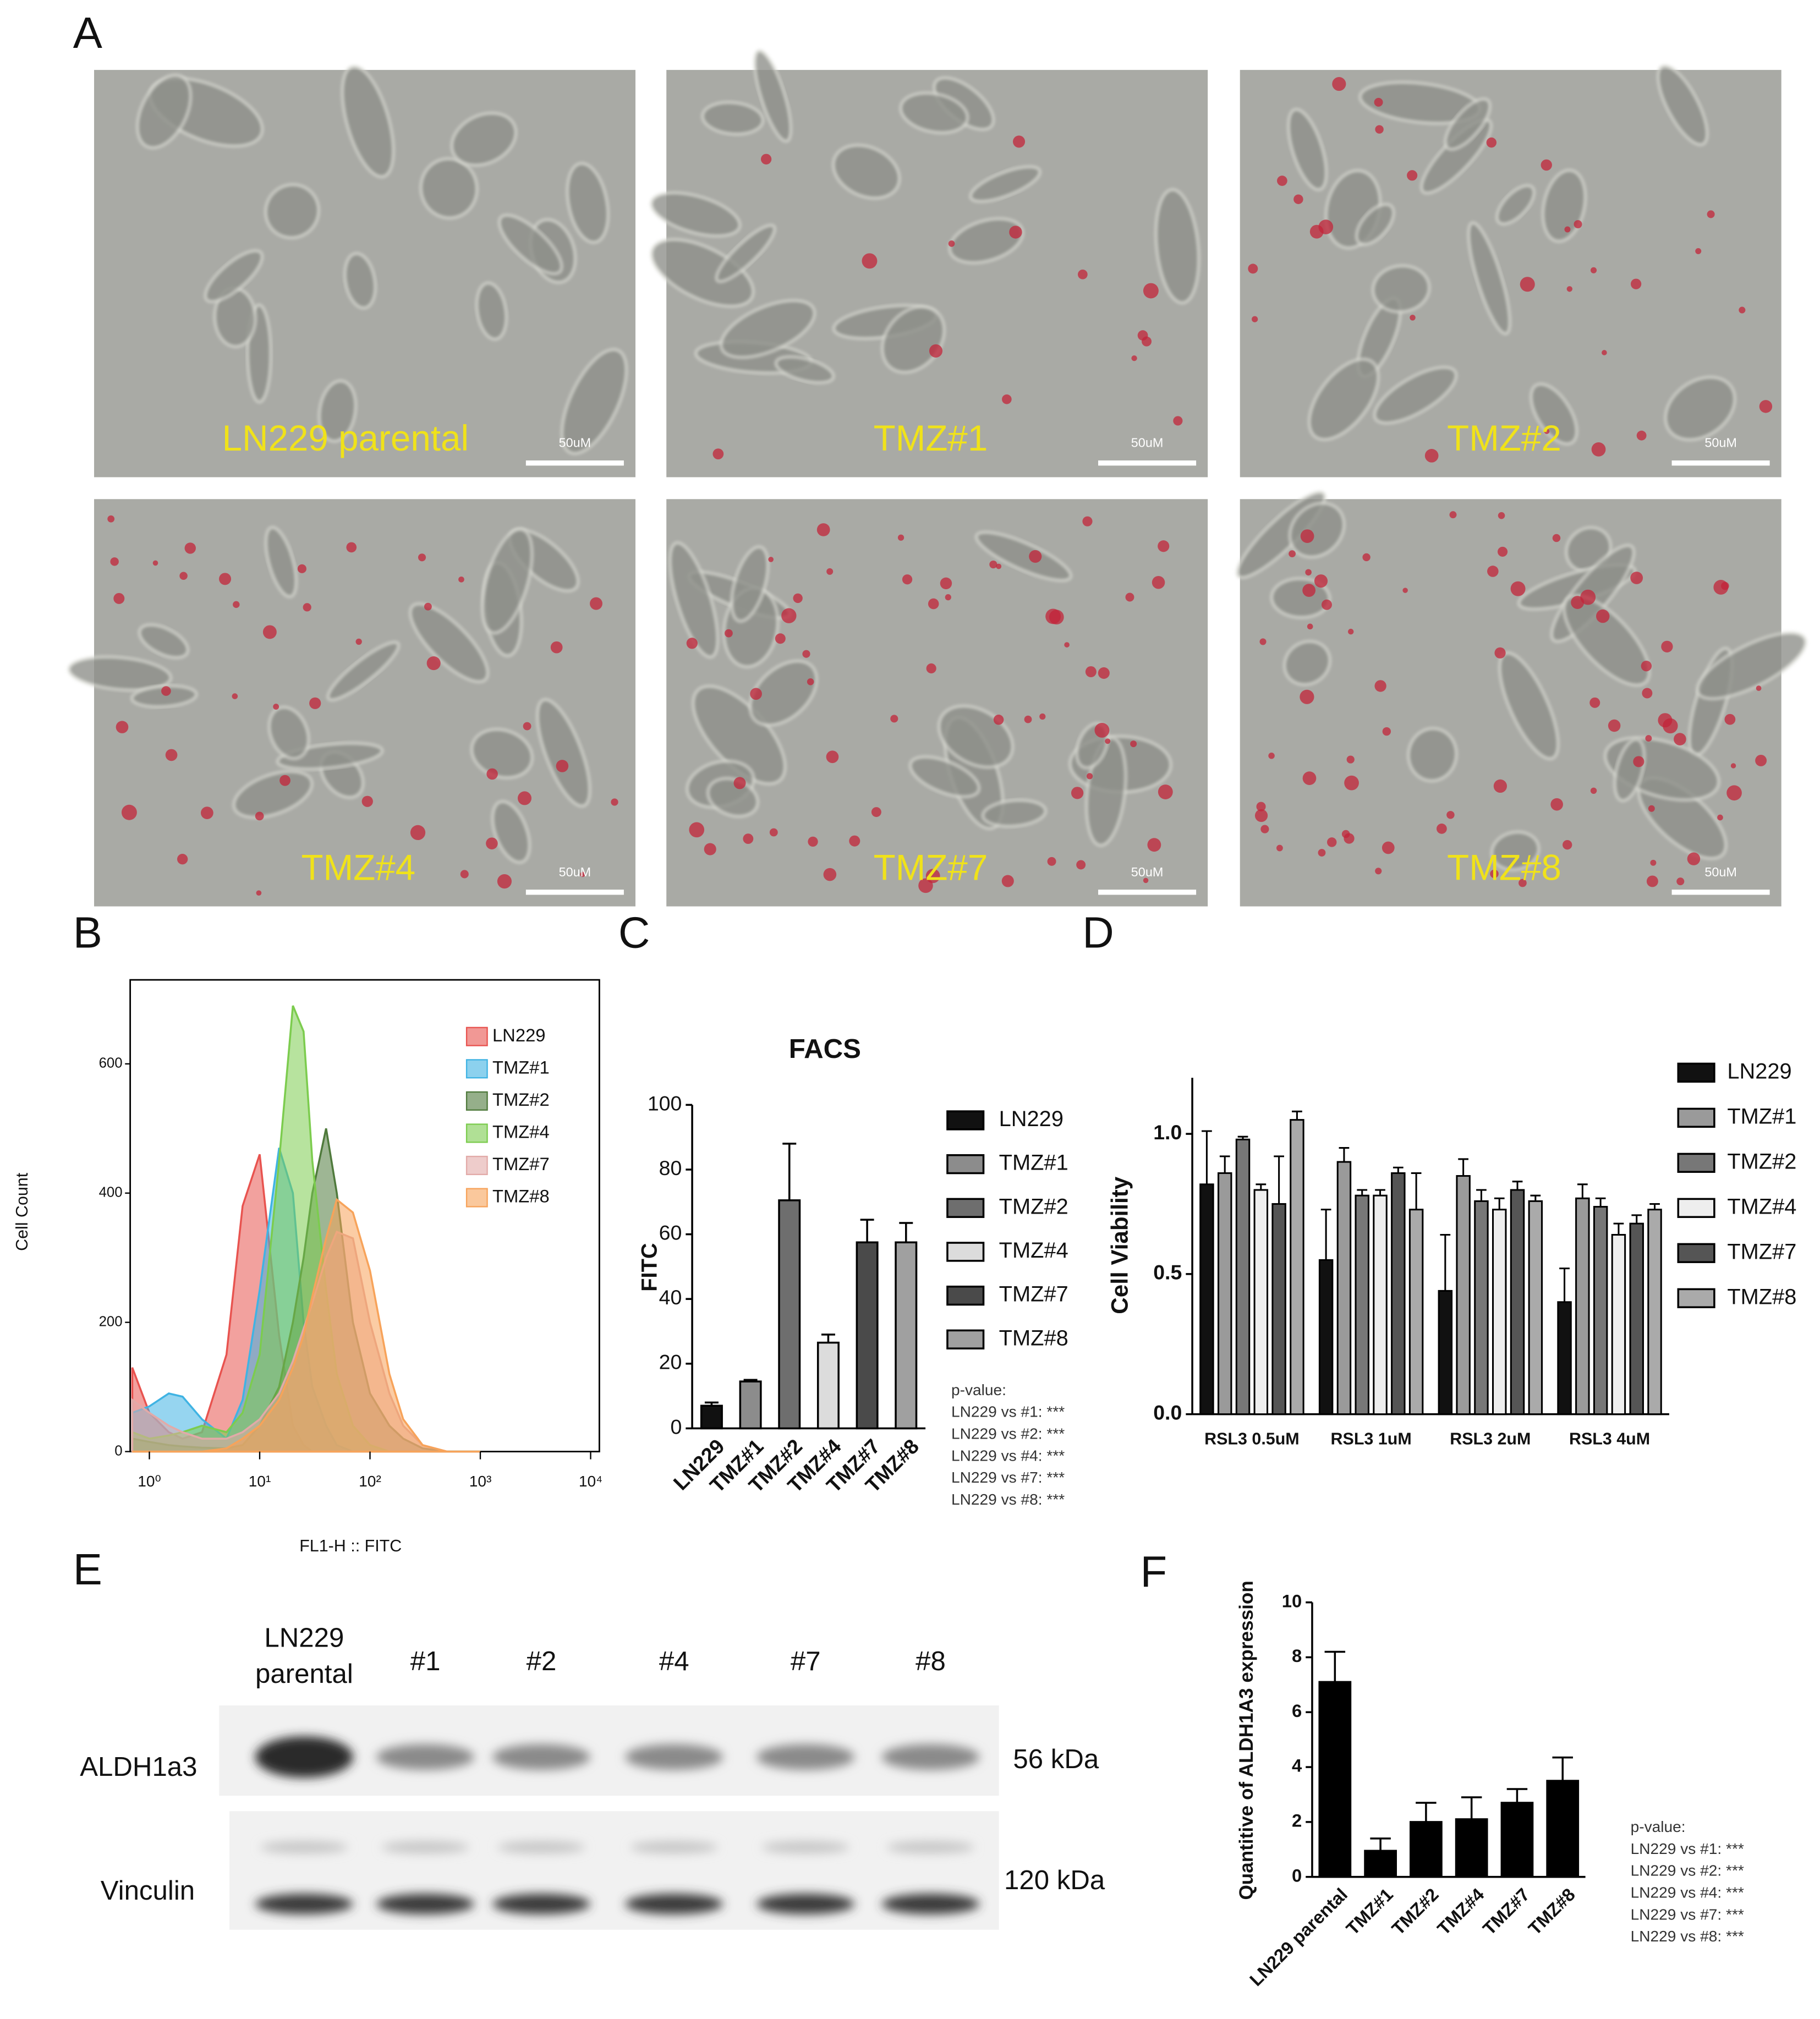 This screenshot has width=1820, height=2019. What do you see at coordinates (118, 1450) in the screenshot?
I see `y-tick-label: 0` at bounding box center [118, 1450].